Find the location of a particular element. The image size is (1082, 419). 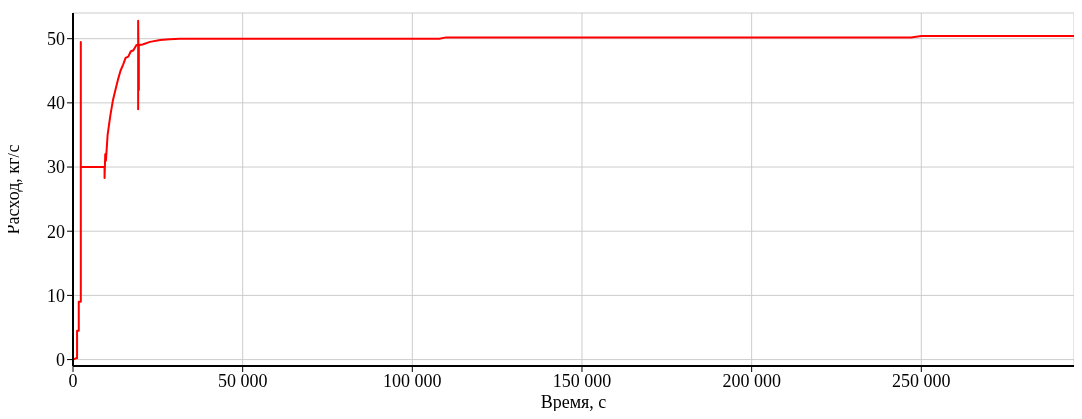

x-tick-label: 250 000 is located at coordinates (921, 380).